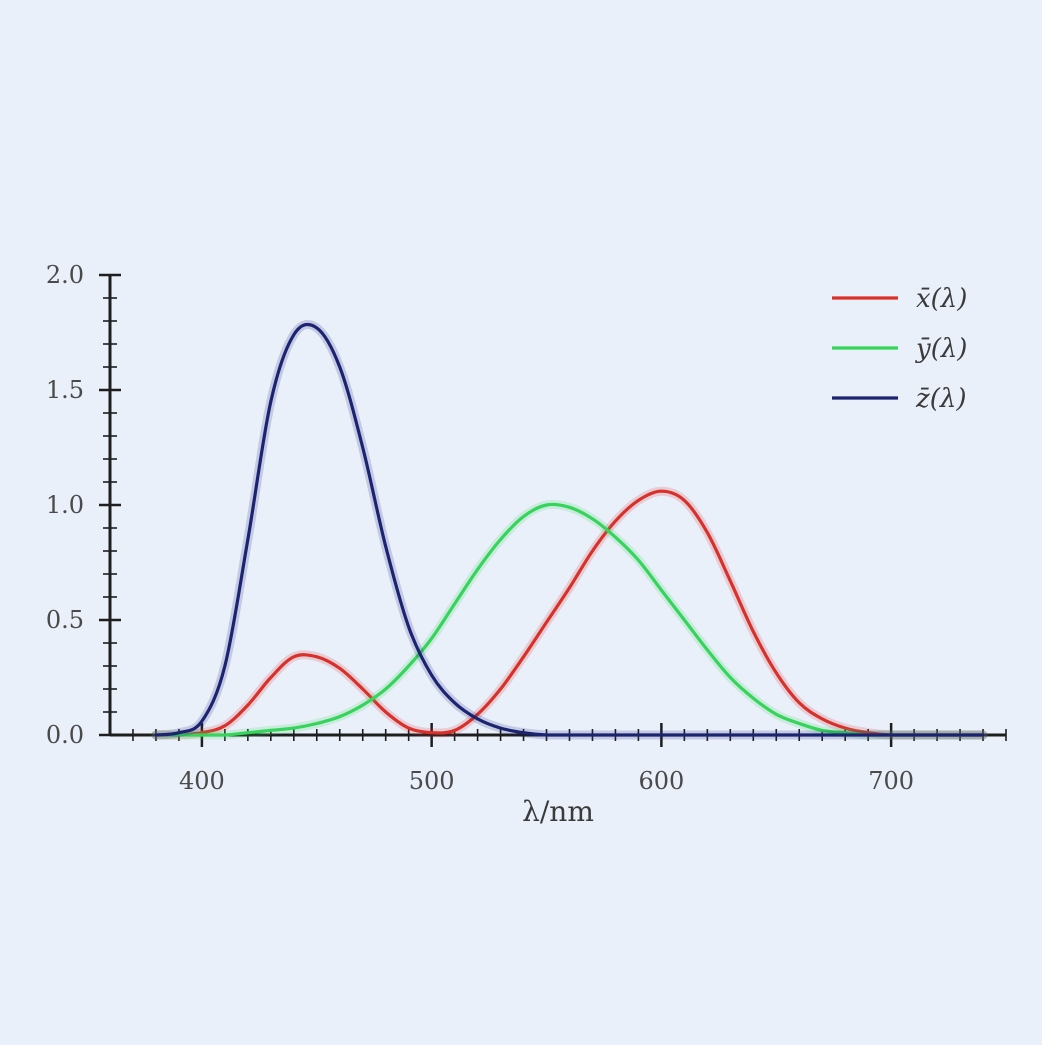  I want to click on legend-label-z-bar: z̄(λ), so click(940, 399).